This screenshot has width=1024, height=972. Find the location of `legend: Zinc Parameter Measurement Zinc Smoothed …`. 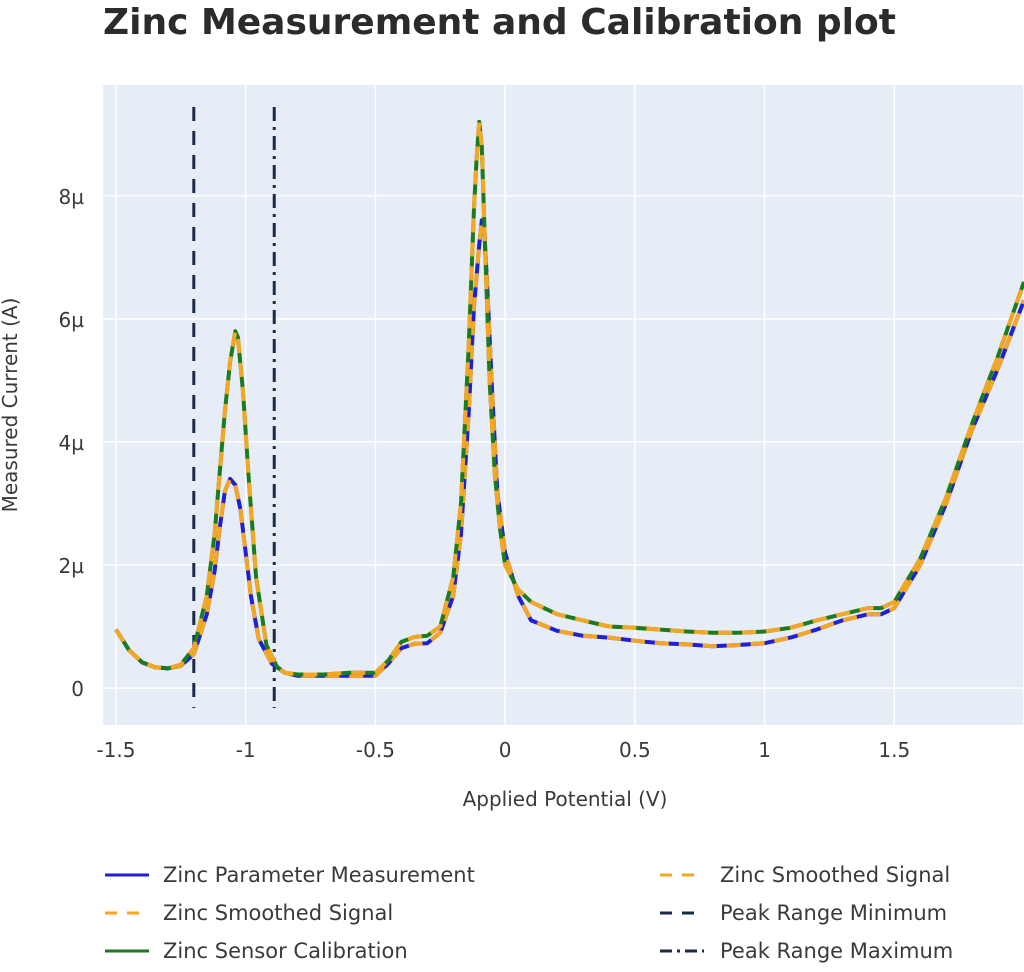

legend: Zinc Parameter Measurement Zinc Smoothed … is located at coordinates (529, 913).